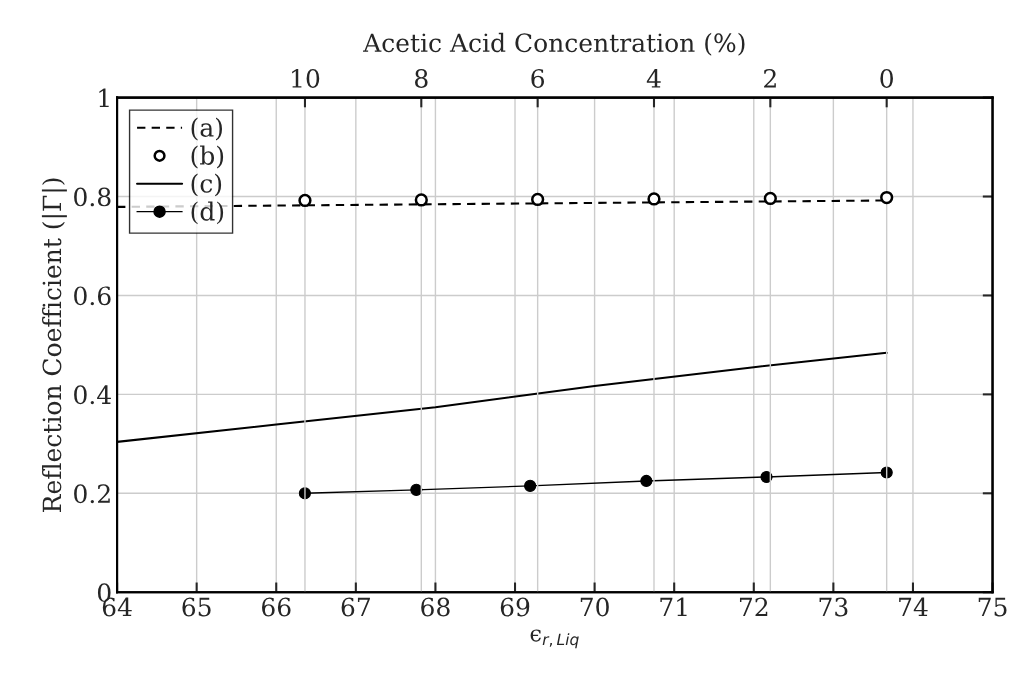 Image resolution: width=1018 pixels, height=673 pixels. What do you see at coordinates (92, 494) in the screenshot?
I see `y-tick-label: 0.2` at bounding box center [92, 494].